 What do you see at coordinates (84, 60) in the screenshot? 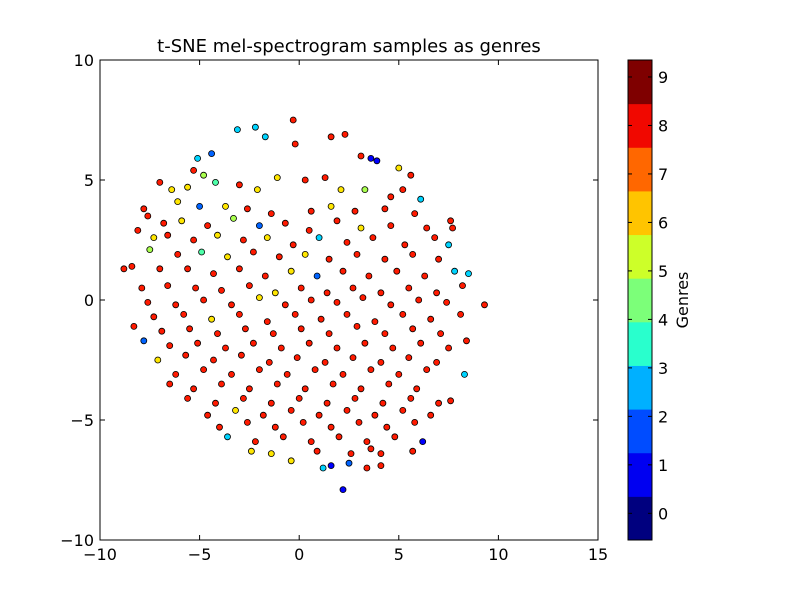
I see `y-tick-label: 10` at bounding box center [84, 60].